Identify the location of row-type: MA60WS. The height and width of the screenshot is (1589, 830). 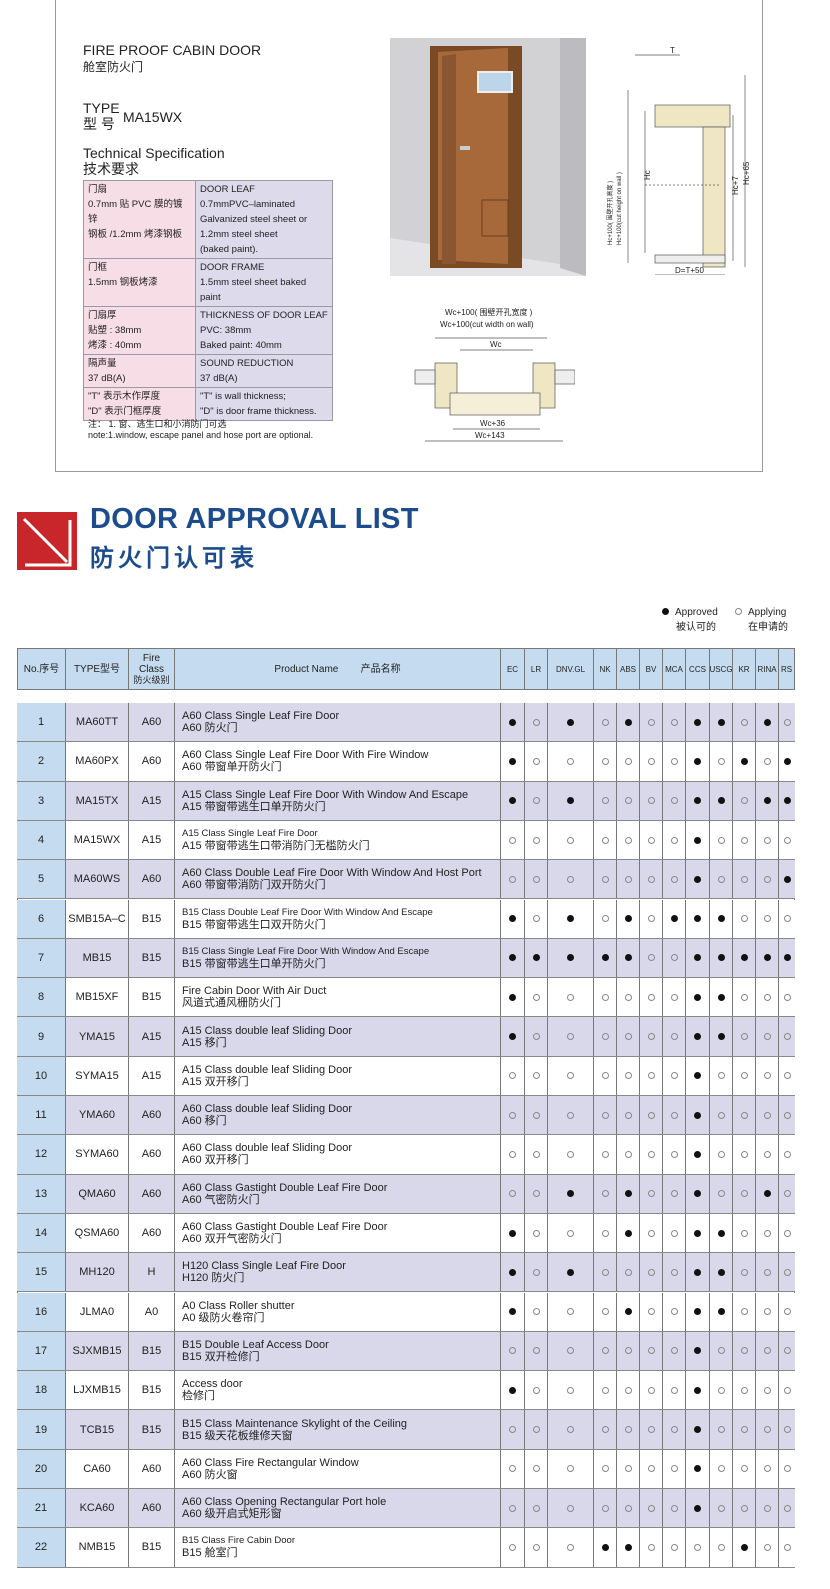
(96, 879).